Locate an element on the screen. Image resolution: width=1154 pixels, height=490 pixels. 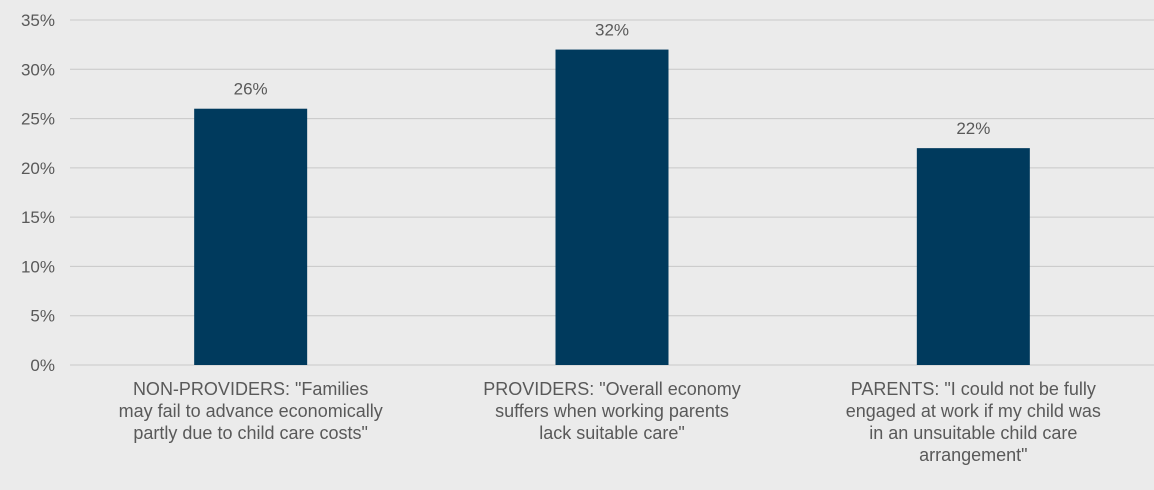
y-tick-label: 15% is located at coordinates (38, 217).